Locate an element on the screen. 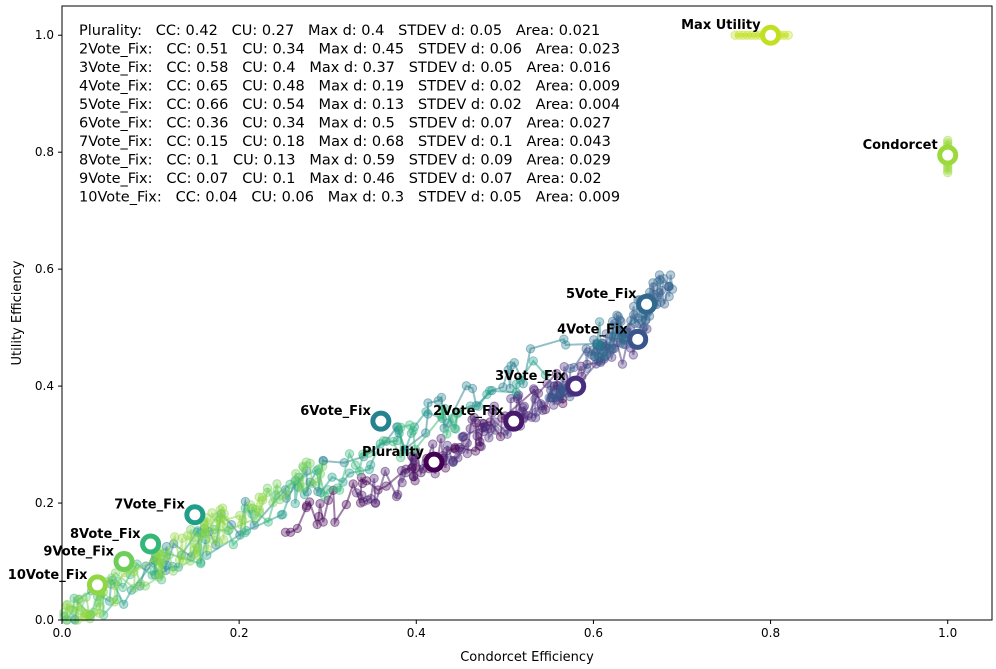  centroid-9Vote_Fix: 9Vote_Fix is located at coordinates (89, 559).